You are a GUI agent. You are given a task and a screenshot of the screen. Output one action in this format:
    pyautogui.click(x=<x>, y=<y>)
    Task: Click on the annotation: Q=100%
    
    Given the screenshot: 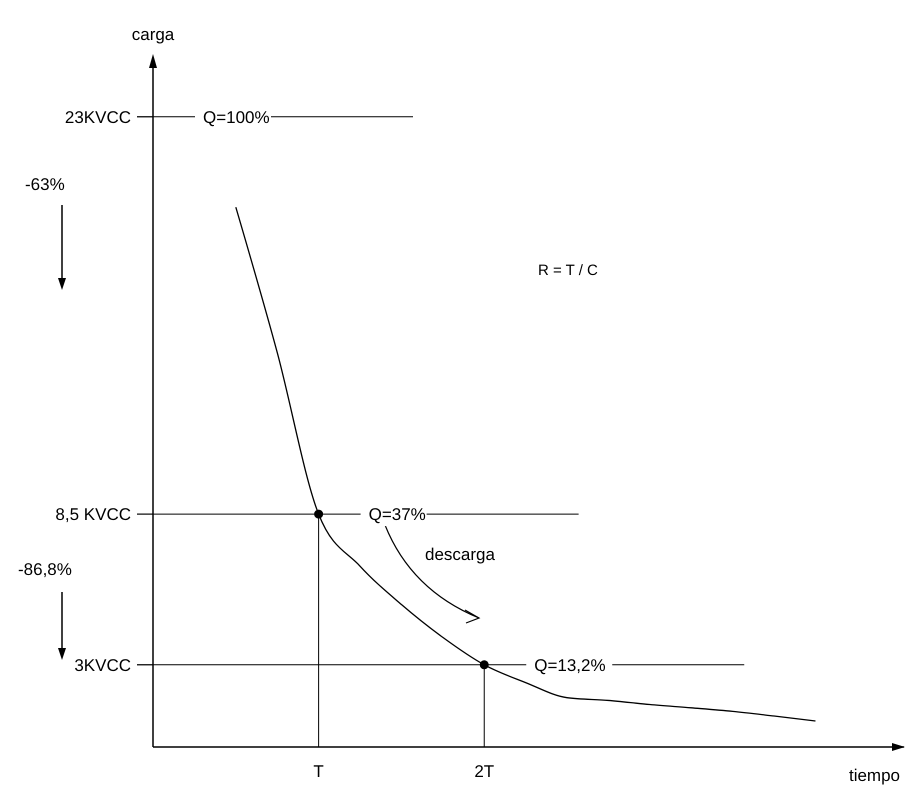 What is the action you would take?
    pyautogui.click(x=236, y=117)
    